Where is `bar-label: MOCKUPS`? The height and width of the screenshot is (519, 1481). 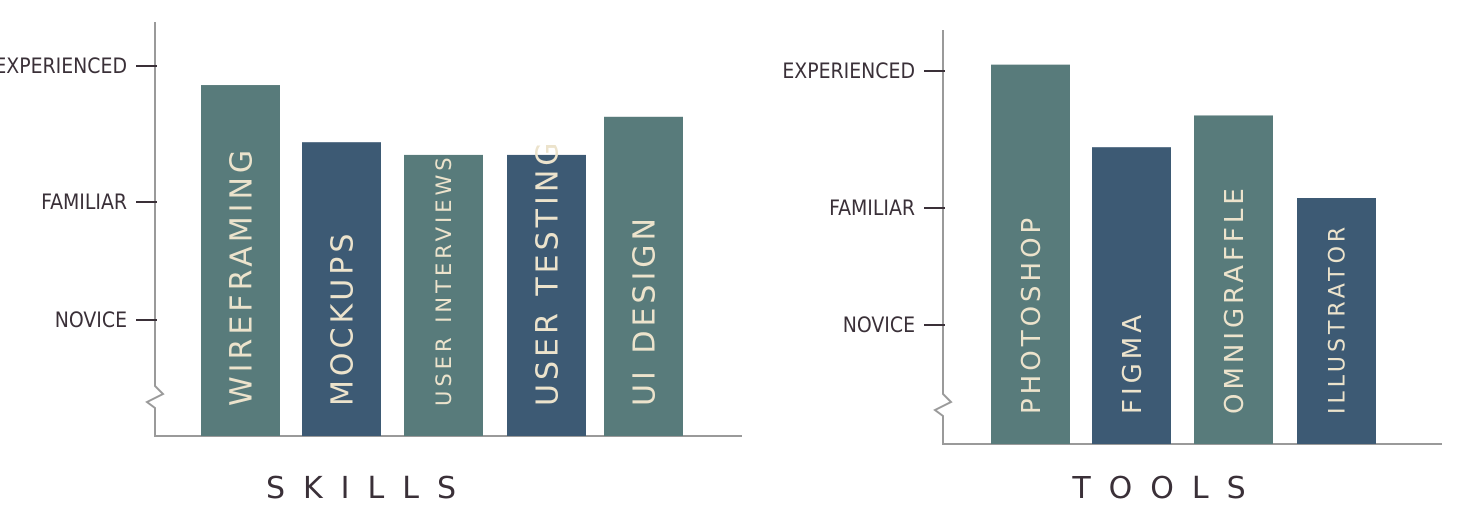
bar-label: MOCKUPS is located at coordinates (342, 318).